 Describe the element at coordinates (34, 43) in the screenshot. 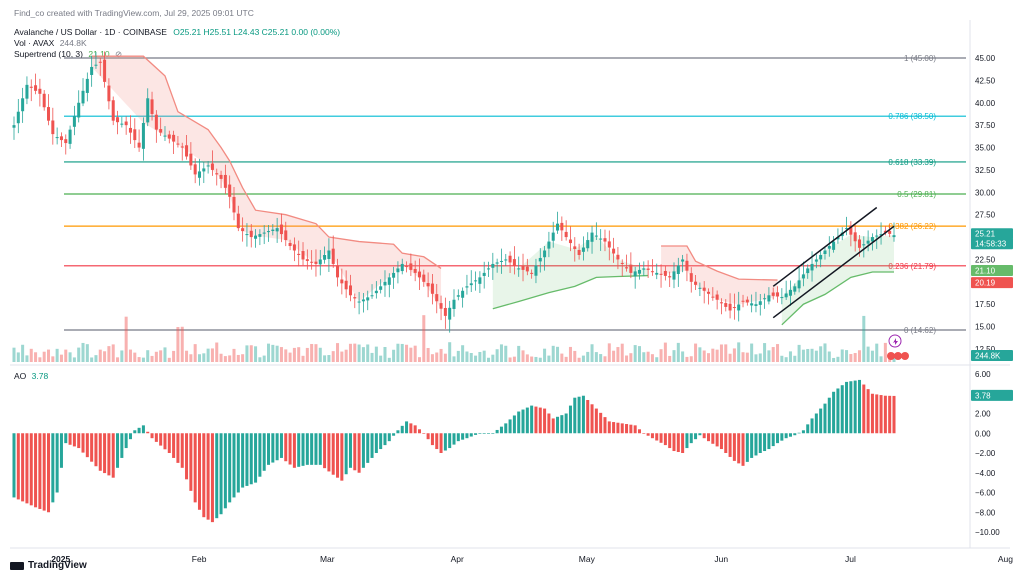

I see `volume-label: Vol · AVAX` at that location.